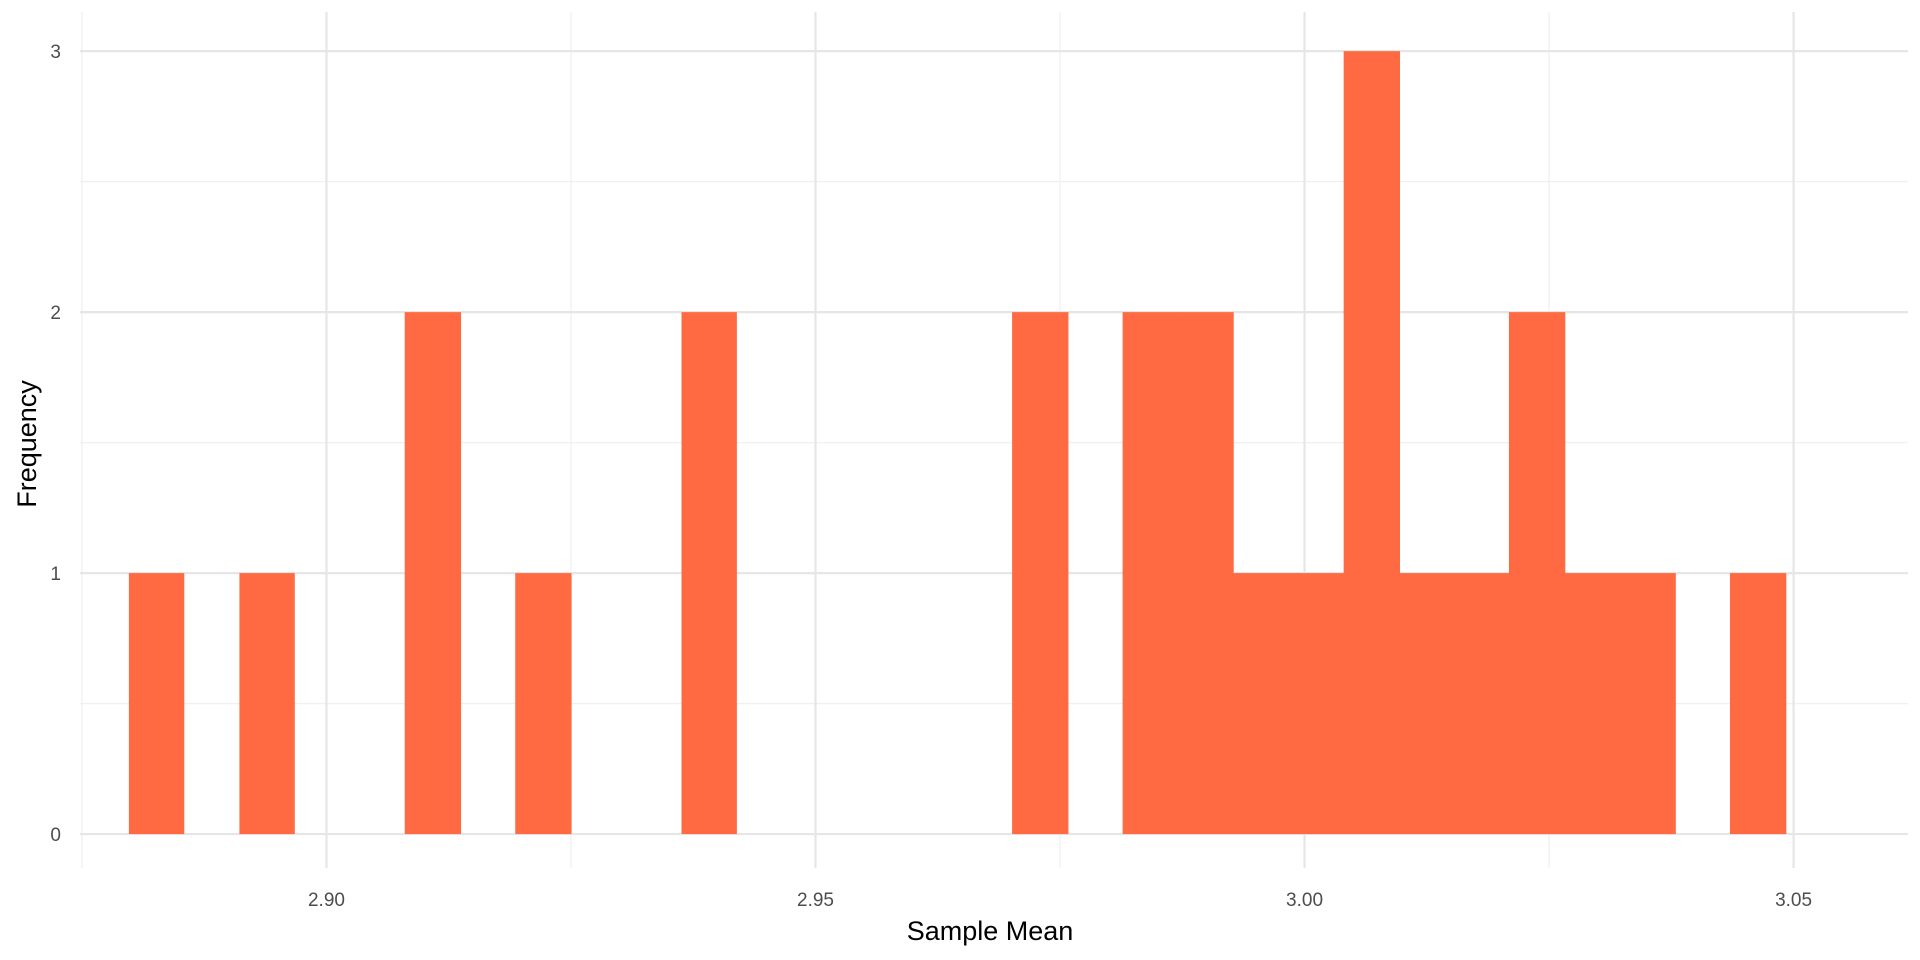  I want to click on y-tick-label: 3, so click(55, 52).